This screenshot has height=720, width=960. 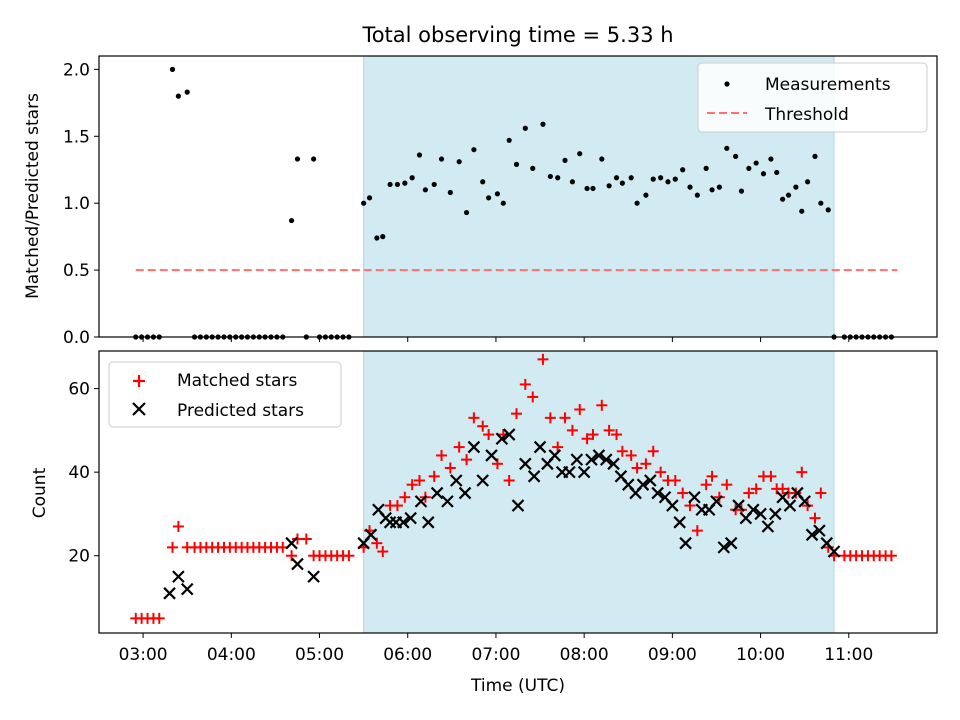 I want to click on x-tick-label: 09:00, so click(x=672, y=655).